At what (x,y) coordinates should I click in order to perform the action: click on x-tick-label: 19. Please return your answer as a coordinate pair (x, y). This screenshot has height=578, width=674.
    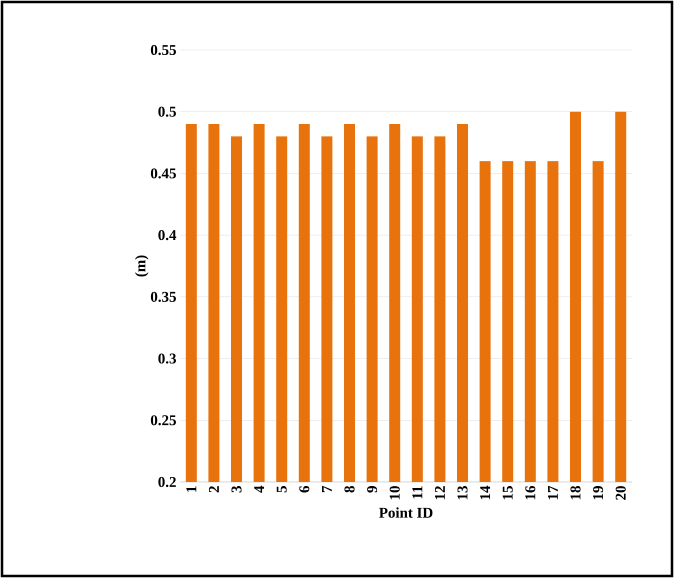
    Looking at the image, I should click on (598, 493).